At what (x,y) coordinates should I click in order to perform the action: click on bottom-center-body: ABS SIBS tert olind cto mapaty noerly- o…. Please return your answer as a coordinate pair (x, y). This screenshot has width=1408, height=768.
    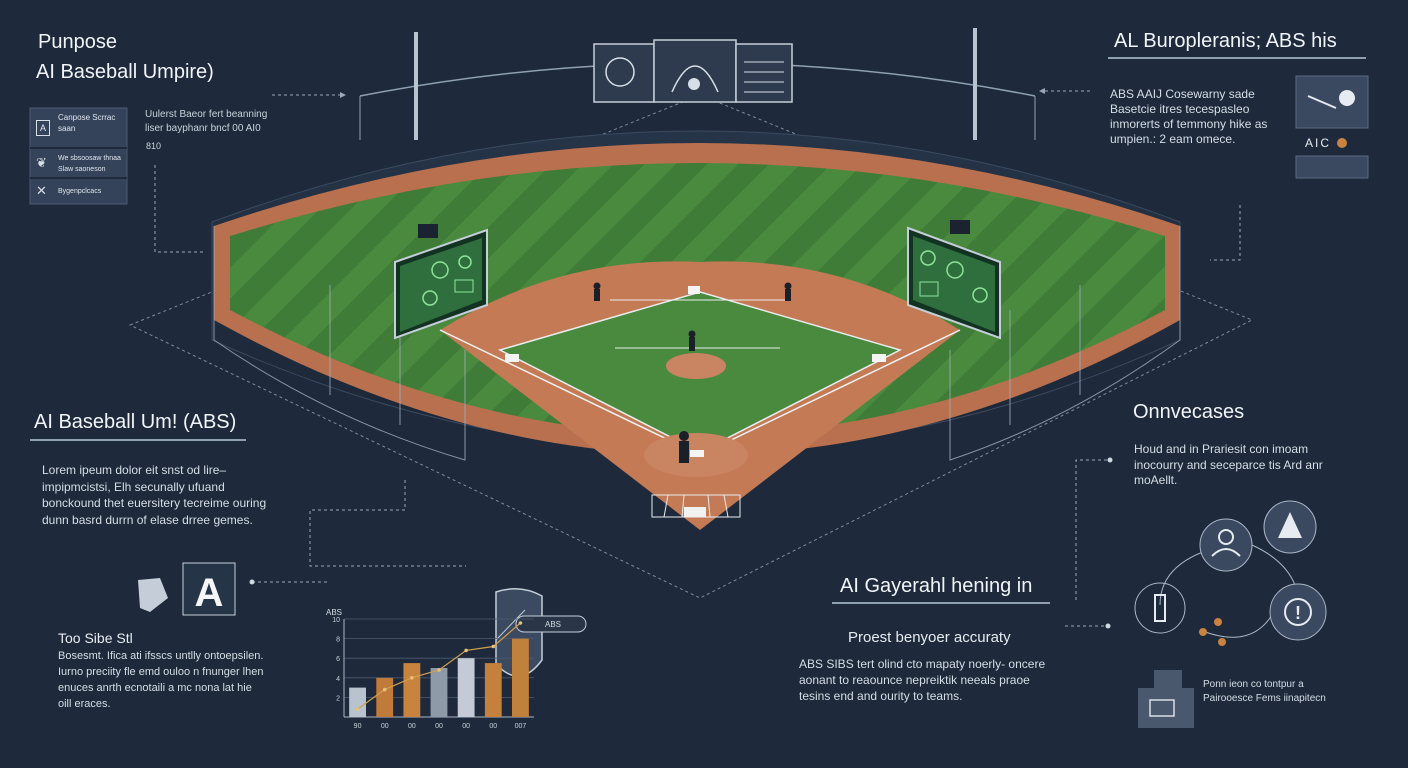
    Looking at the image, I should click on (922, 680).